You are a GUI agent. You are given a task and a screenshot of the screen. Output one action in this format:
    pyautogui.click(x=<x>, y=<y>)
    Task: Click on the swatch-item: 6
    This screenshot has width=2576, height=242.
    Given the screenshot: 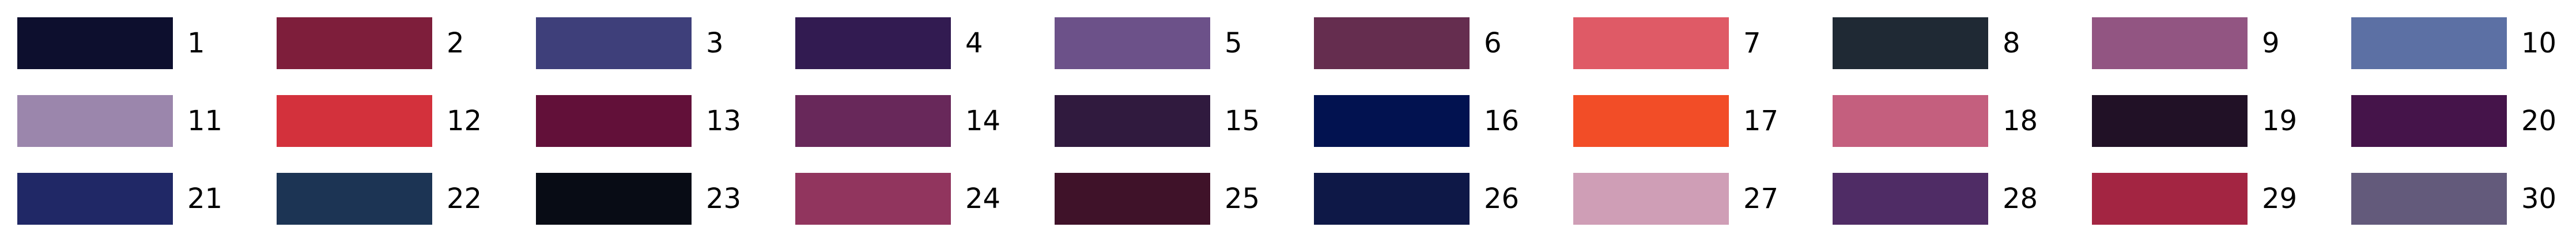 What is the action you would take?
    pyautogui.click(x=1440, y=43)
    